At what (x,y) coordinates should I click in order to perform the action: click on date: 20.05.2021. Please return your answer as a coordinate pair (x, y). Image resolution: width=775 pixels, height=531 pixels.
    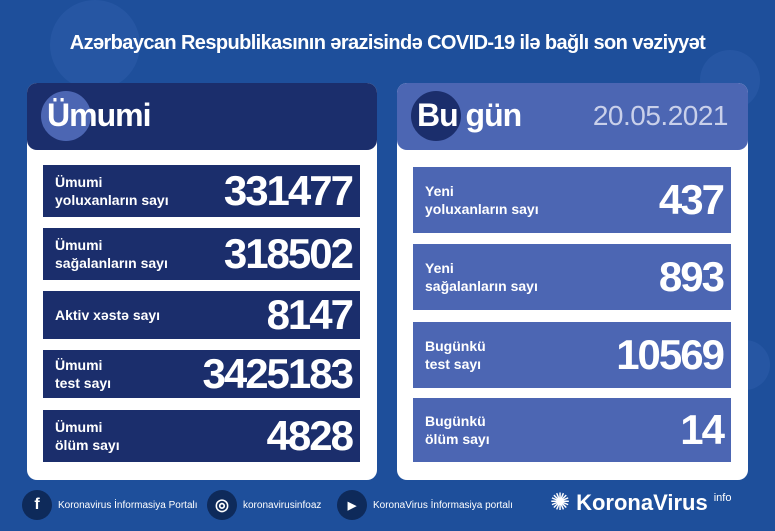
    Looking at the image, I should click on (660, 115).